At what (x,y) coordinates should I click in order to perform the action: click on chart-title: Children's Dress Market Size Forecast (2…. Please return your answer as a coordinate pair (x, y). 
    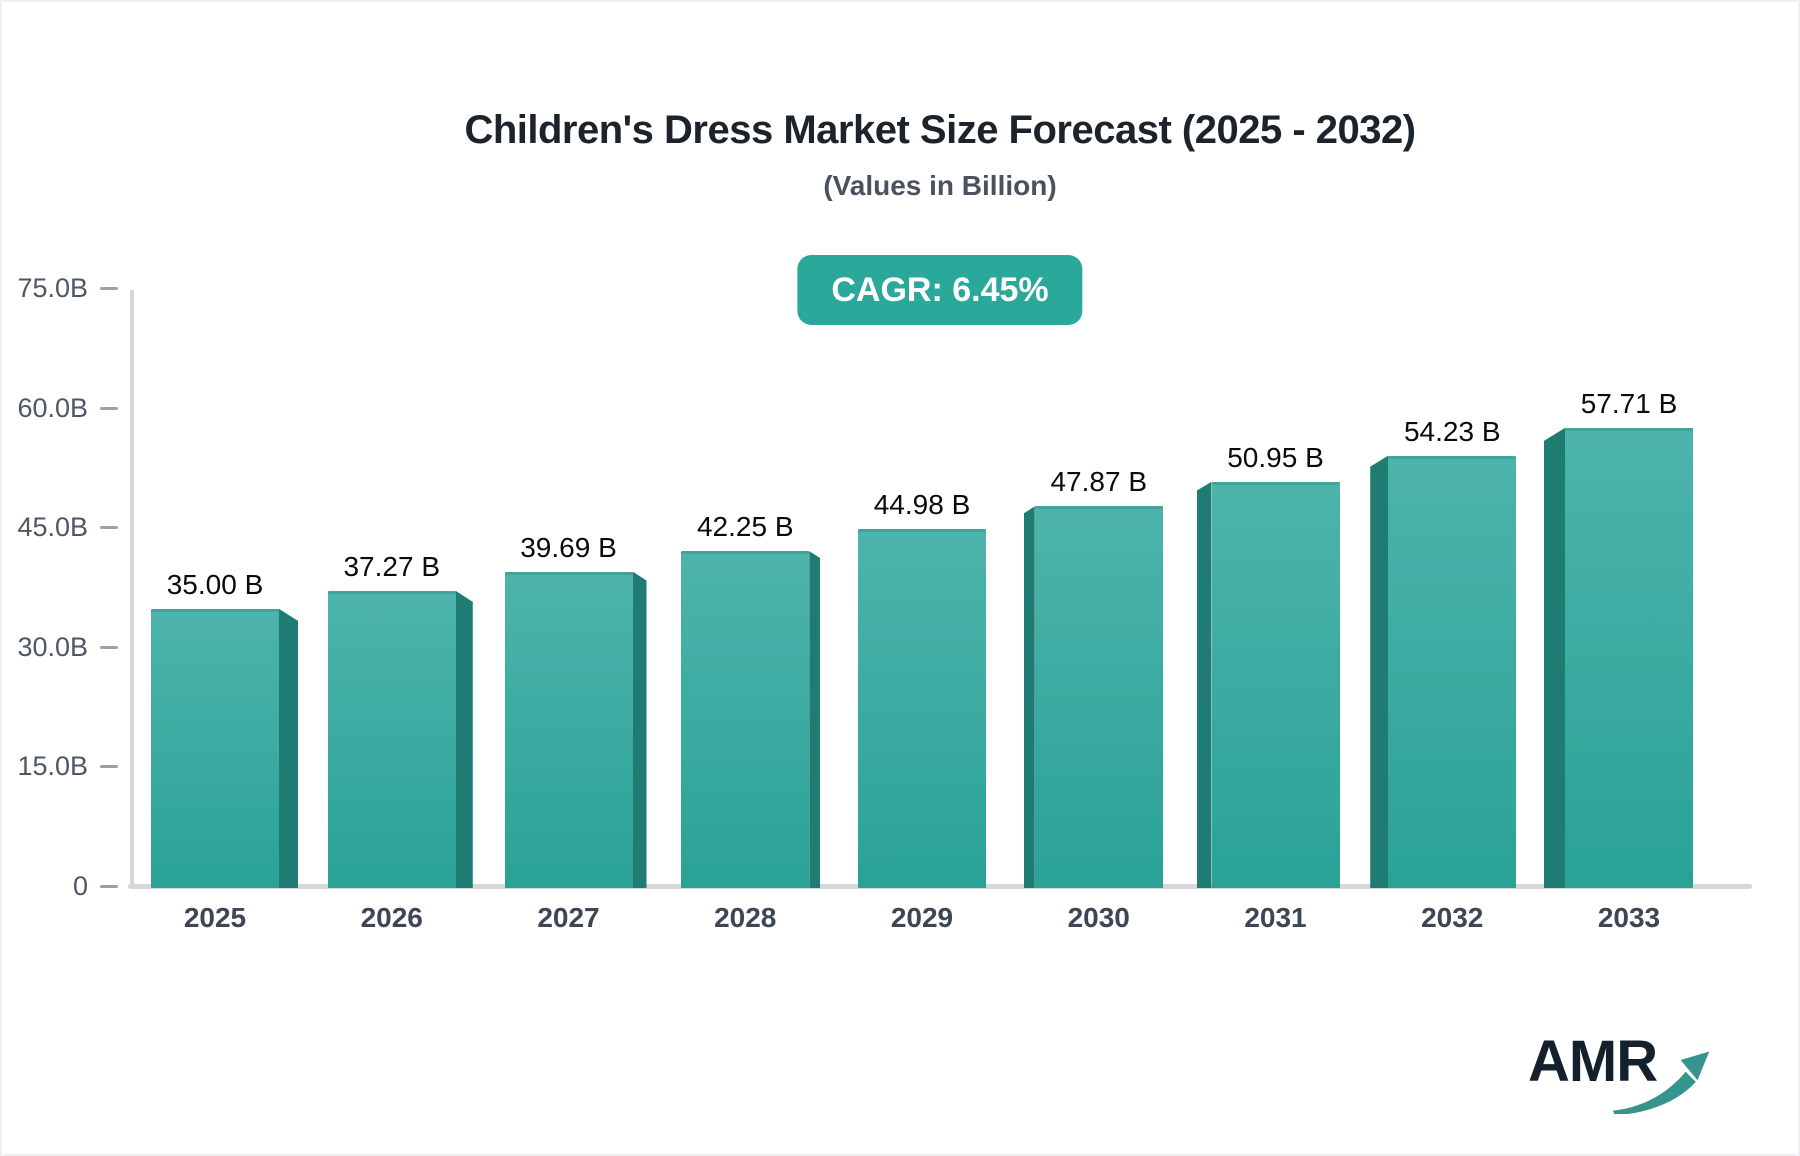
    Looking at the image, I should click on (940, 130).